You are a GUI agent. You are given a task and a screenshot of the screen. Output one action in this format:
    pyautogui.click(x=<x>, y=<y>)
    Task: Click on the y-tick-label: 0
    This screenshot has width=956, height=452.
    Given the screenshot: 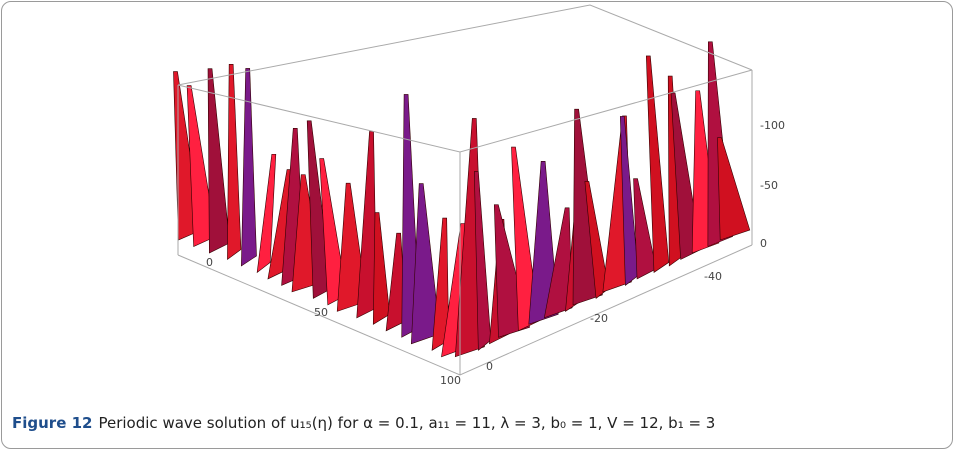 What is the action you would take?
    pyautogui.click(x=489, y=366)
    